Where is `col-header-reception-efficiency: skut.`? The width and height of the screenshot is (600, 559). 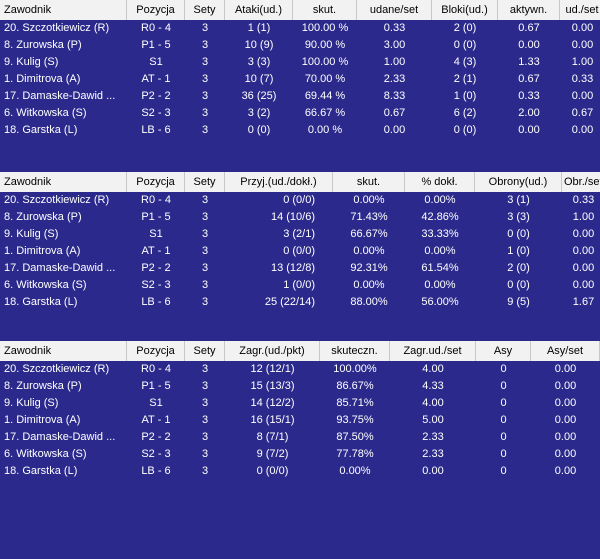 col-header-reception-efficiency: skut. is located at coordinates (369, 182).